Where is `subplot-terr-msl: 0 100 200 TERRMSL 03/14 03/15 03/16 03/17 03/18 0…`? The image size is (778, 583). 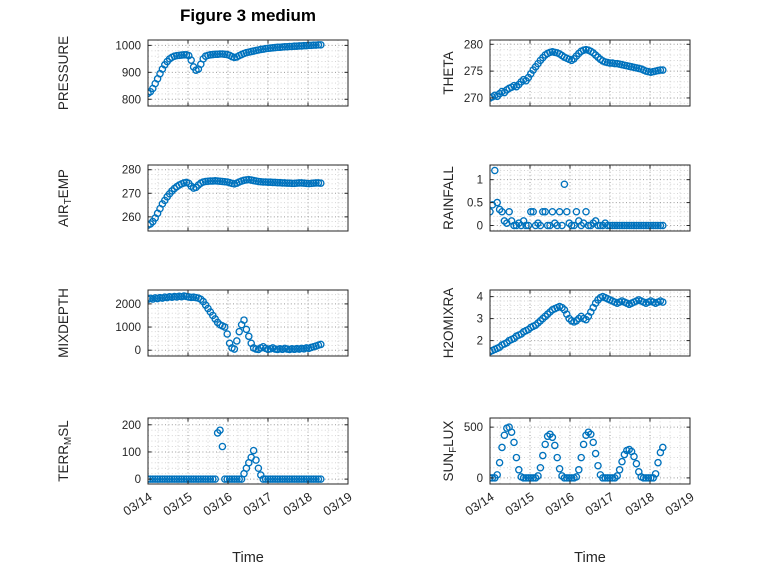 subplot-terr-msl: 0 100 200 TERRMSL 03/14 03/15 03/16 03/17 03/18 0… is located at coordinates (205, 491).